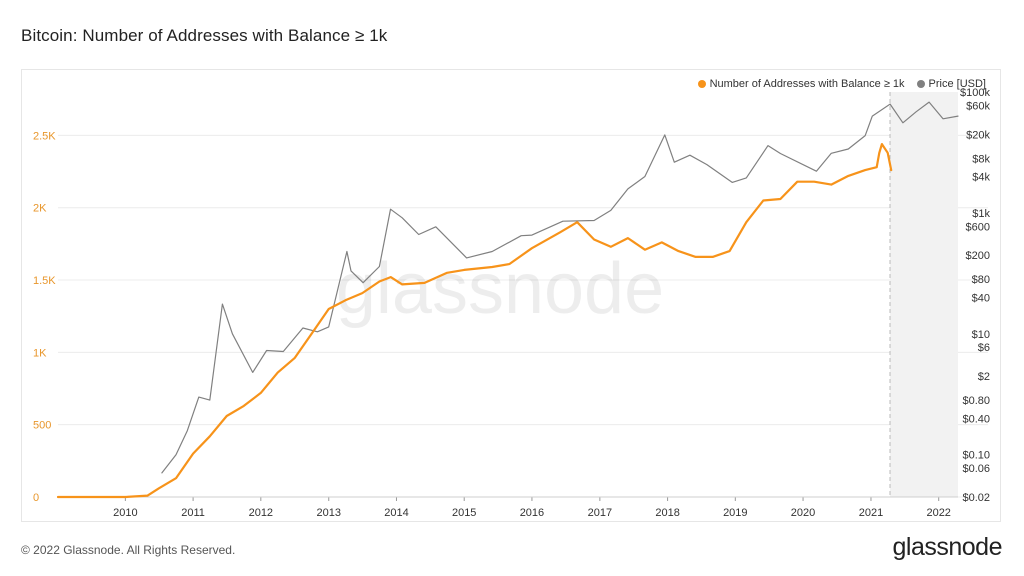 The height and width of the screenshot is (576, 1024). What do you see at coordinates (396, 513) in the screenshot?
I see `x-tick-label: 2014` at bounding box center [396, 513].